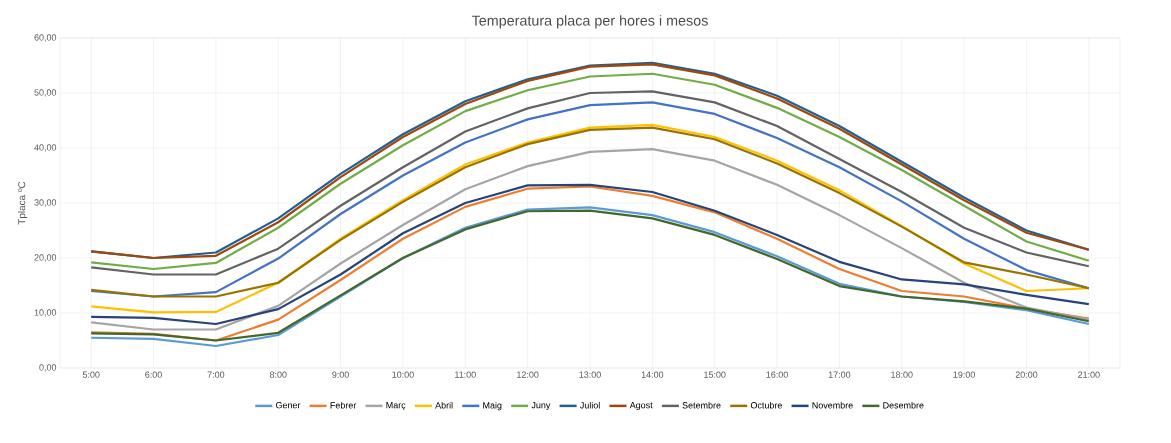 The height and width of the screenshot is (443, 1171). Describe the element at coordinates (589, 405) in the screenshot. I see `legend-label: Juliol` at that location.